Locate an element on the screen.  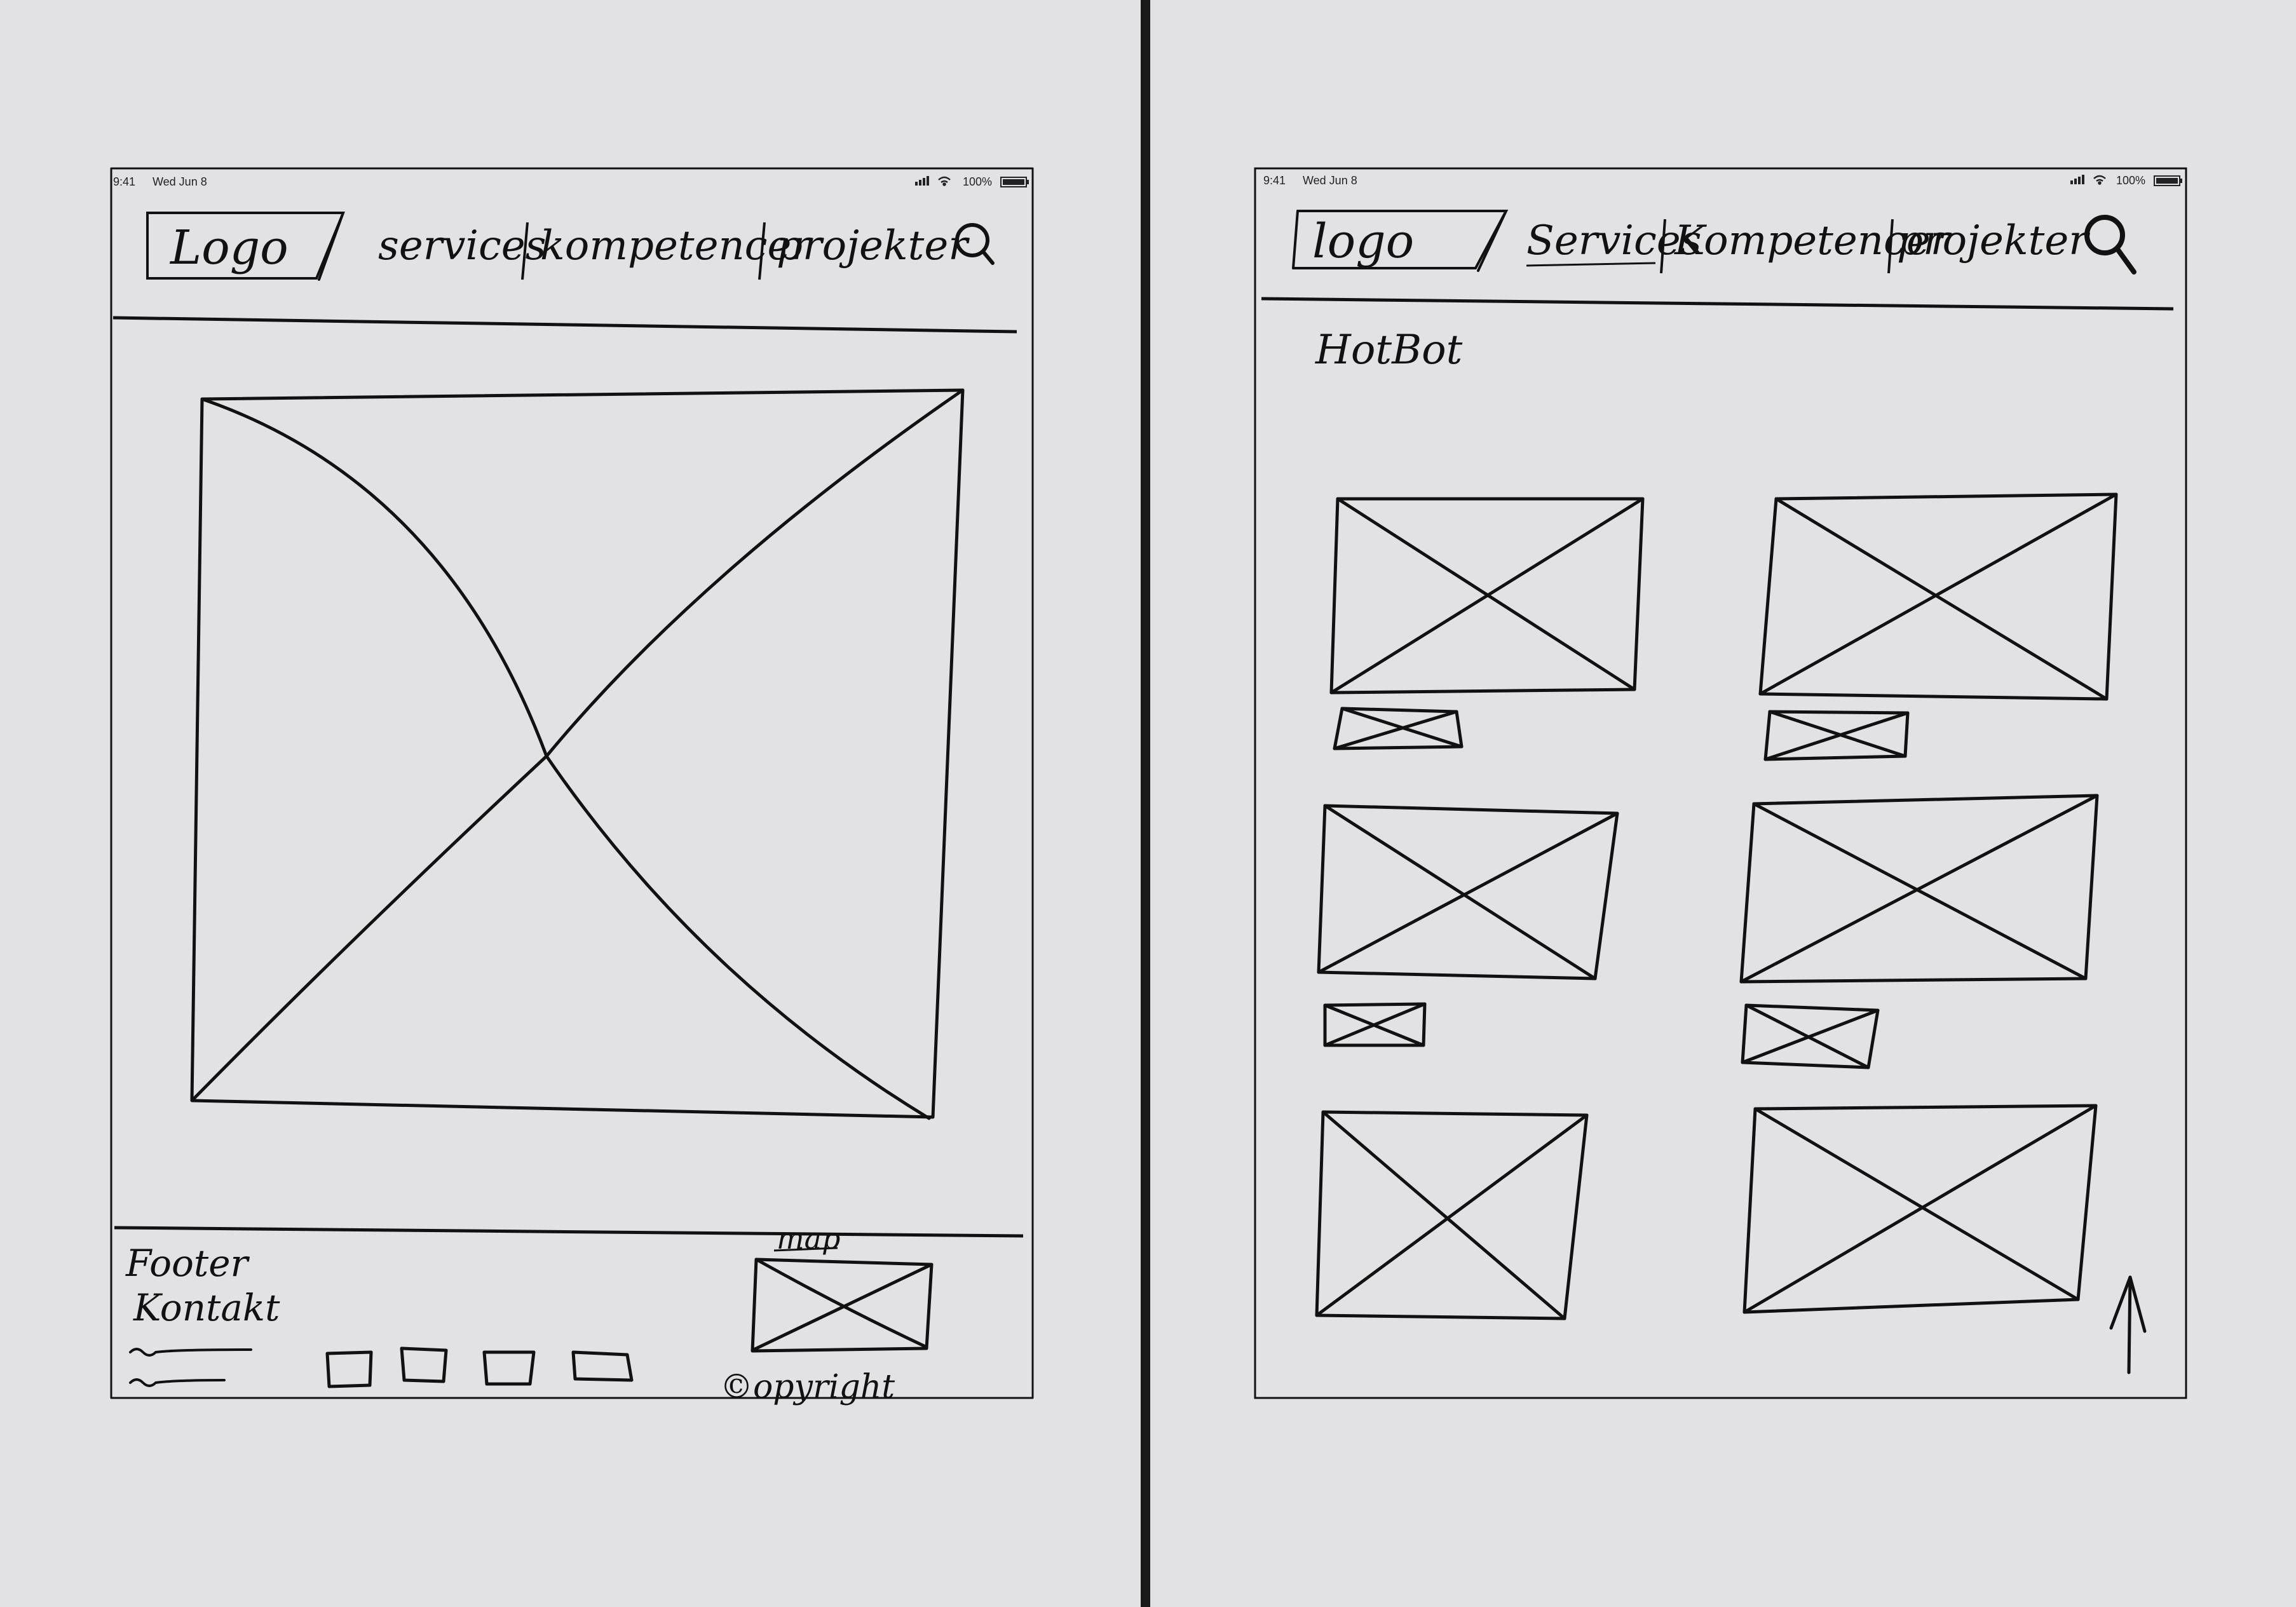
nav-services: services is located at coordinates (462, 245).